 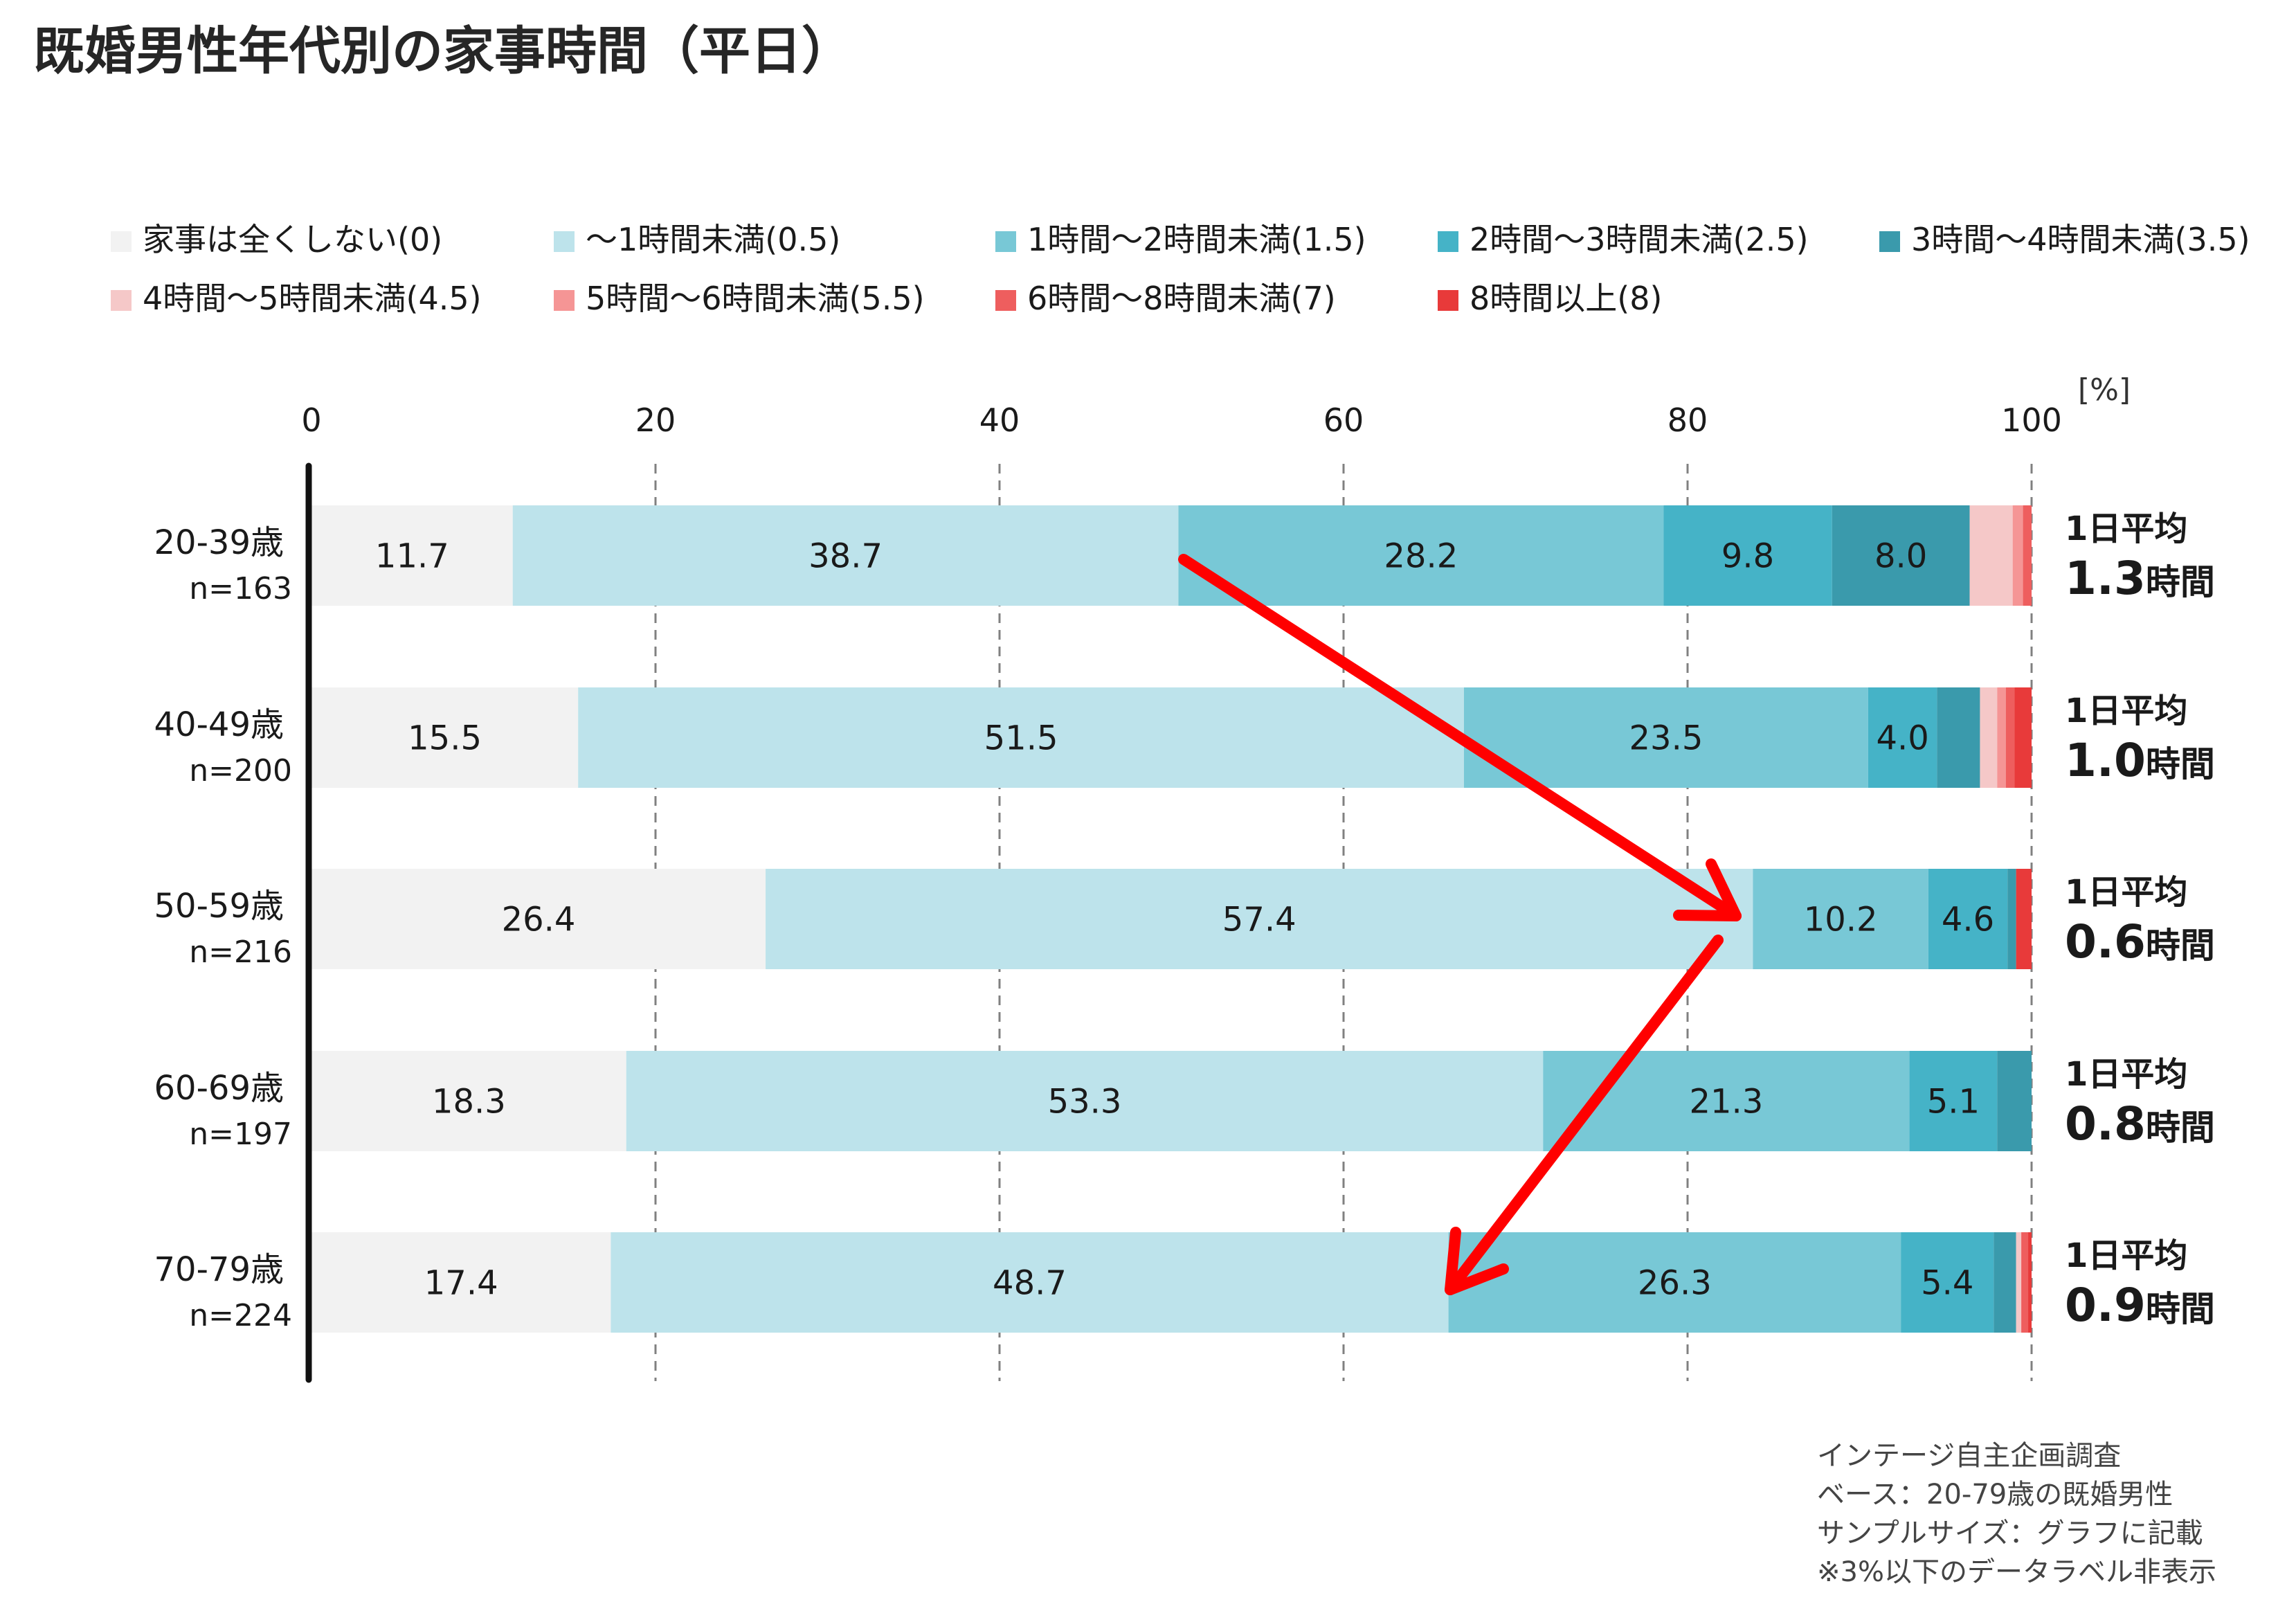 I want to click on data-label: 18.3, so click(x=469, y=1102).